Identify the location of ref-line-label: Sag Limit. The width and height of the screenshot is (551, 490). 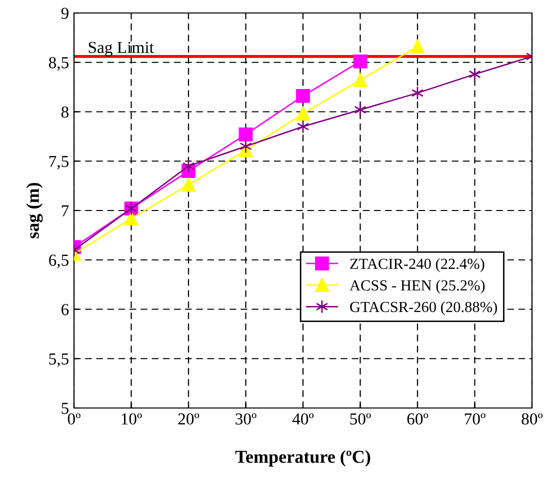
(121, 49).